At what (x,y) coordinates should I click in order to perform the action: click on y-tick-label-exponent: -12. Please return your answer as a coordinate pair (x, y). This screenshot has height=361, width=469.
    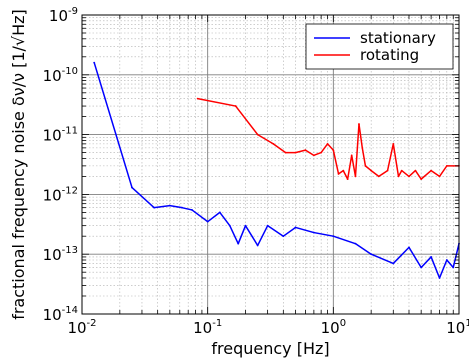
    Looking at the image, I should click on (70, 190).